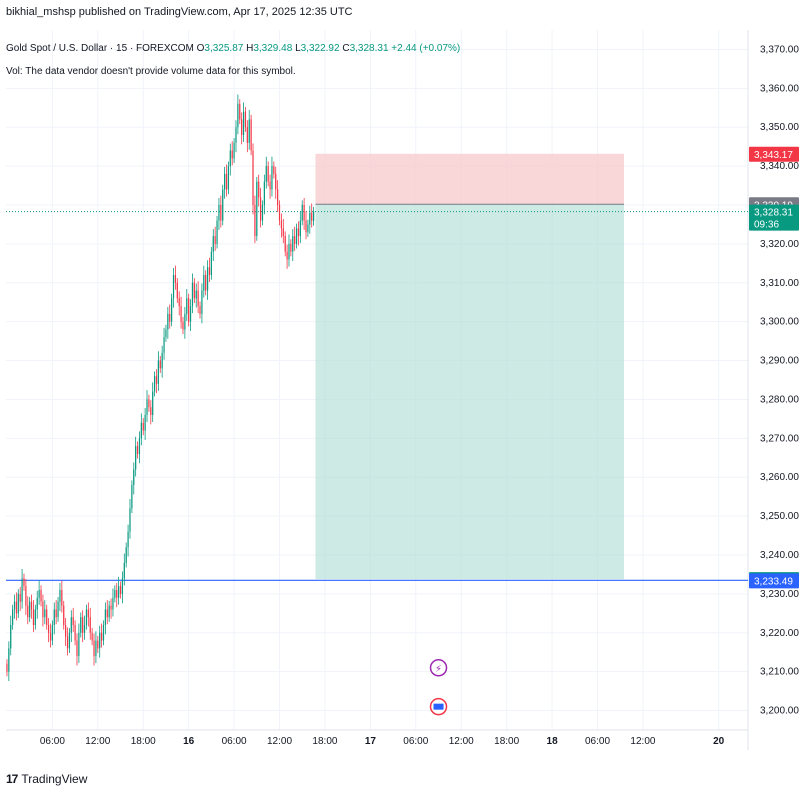 Image resolution: width=800 pixels, height=800 pixels. I want to click on x-tick-label: 12:00, so click(279, 741).